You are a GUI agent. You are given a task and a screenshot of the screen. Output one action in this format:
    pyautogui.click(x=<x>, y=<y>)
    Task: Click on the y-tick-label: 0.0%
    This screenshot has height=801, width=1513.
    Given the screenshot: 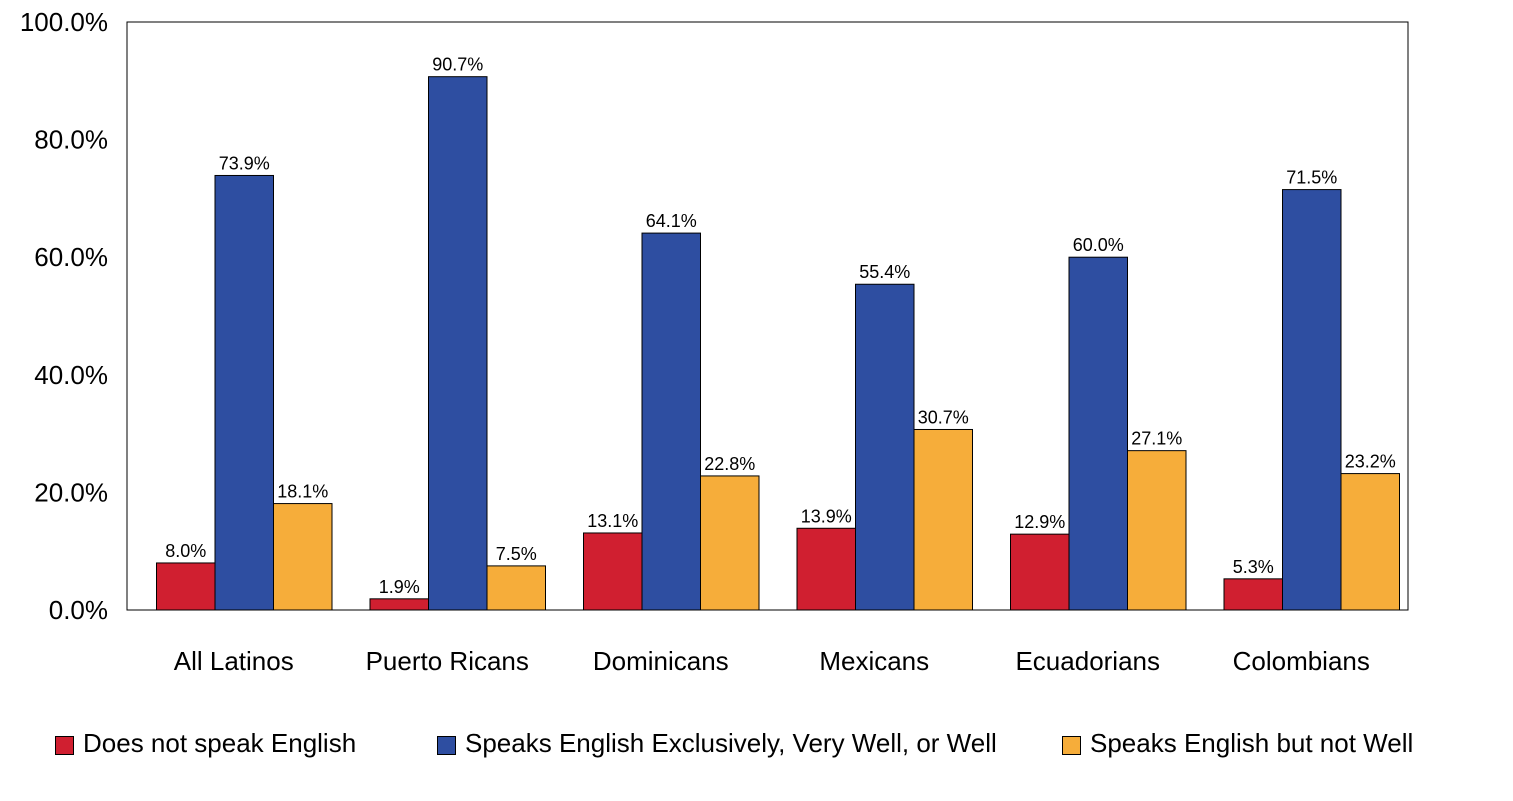 What is the action you would take?
    pyautogui.click(x=78, y=610)
    